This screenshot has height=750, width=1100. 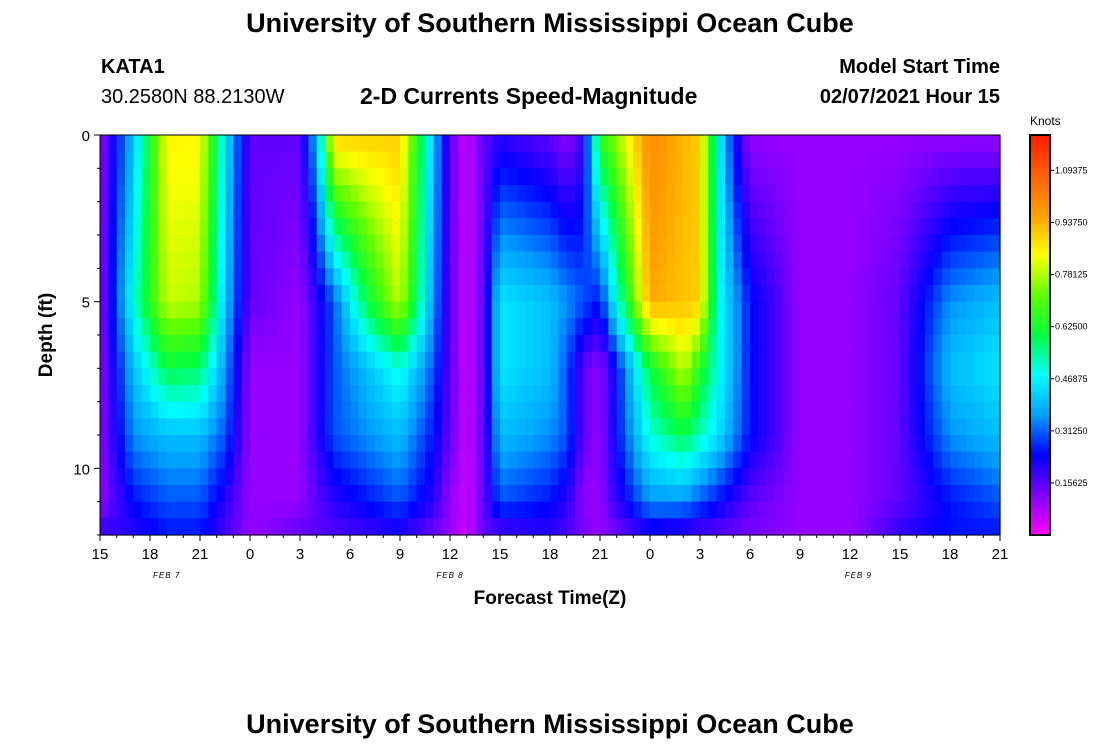 What do you see at coordinates (1071, 431) in the screenshot?
I see `colorbar-tick-label: 0.31250` at bounding box center [1071, 431].